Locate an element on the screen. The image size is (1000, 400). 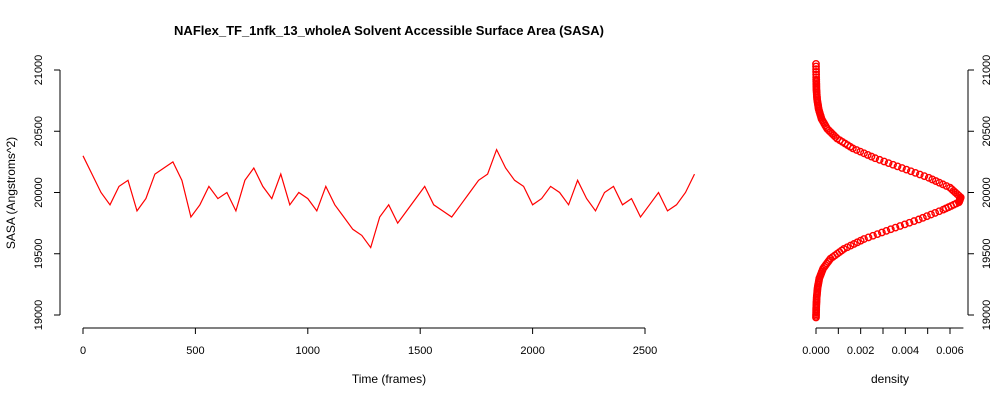
main-y-tick-label: 19000 is located at coordinates (39, 315).